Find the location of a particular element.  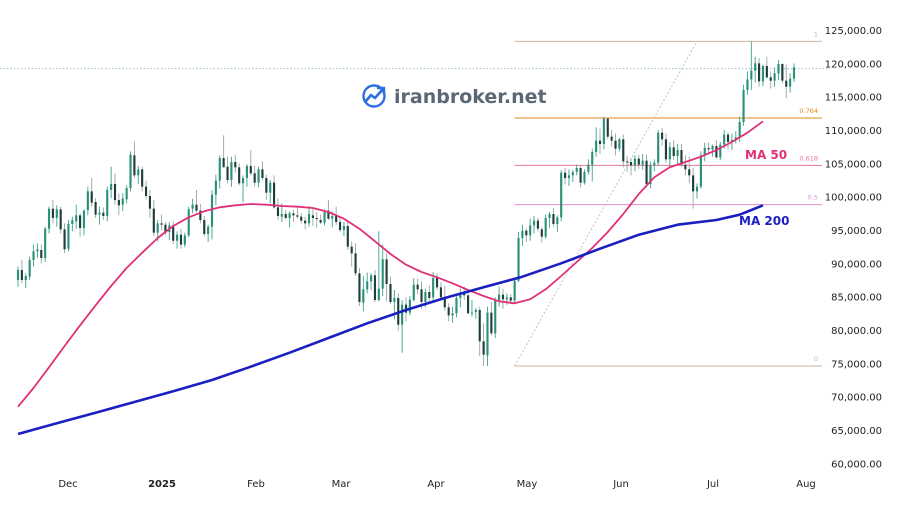

y-tick-12: 120,000.00 is located at coordinates (853, 64).